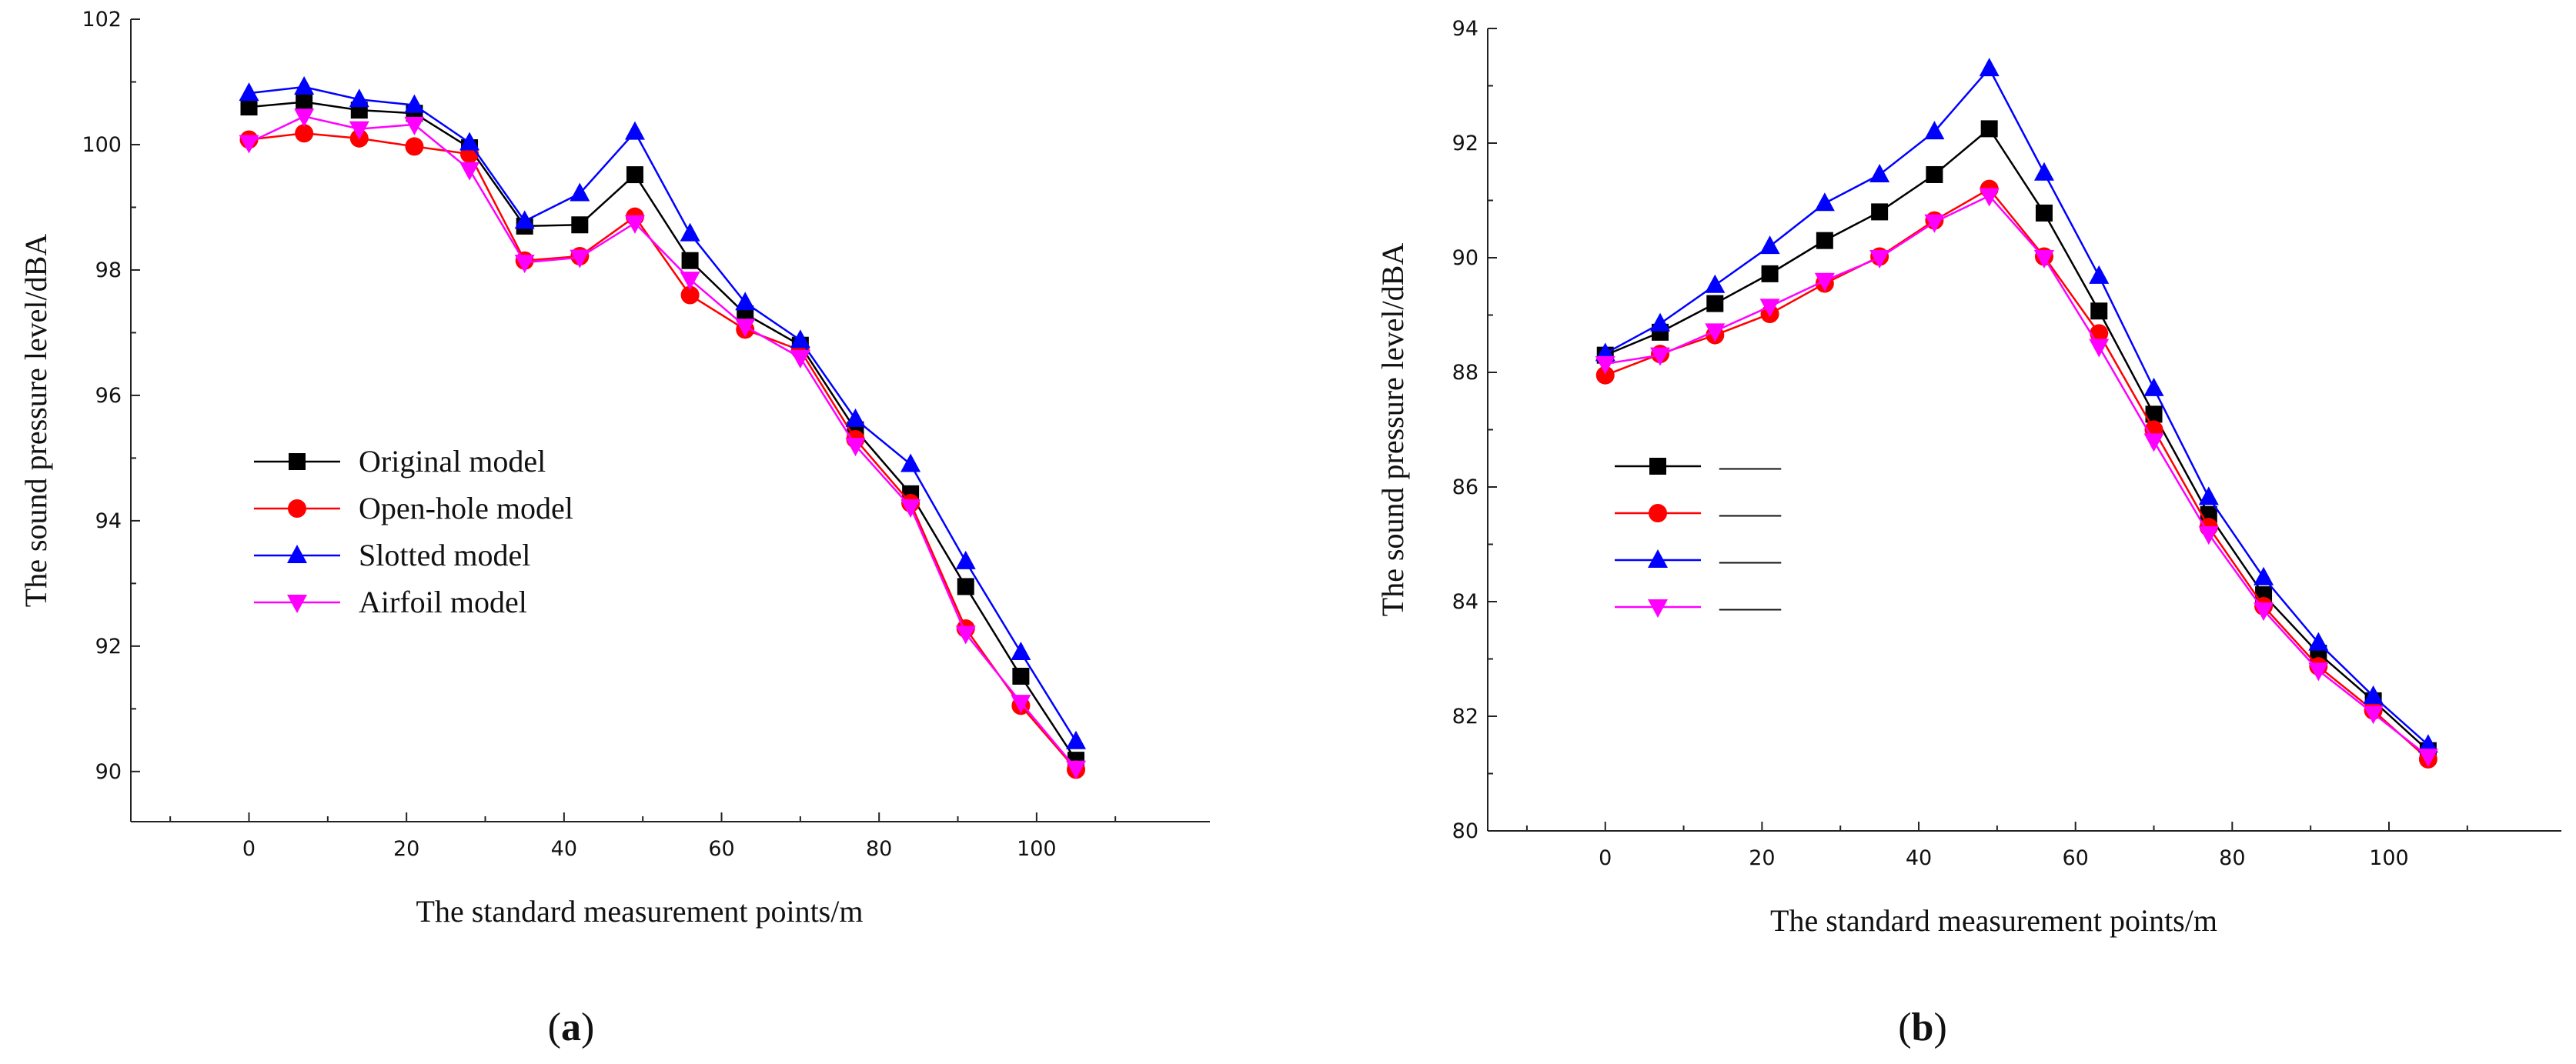 The width and height of the screenshot is (2576, 1064). I want to click on legend-label: Airfoil model, so click(443, 602).